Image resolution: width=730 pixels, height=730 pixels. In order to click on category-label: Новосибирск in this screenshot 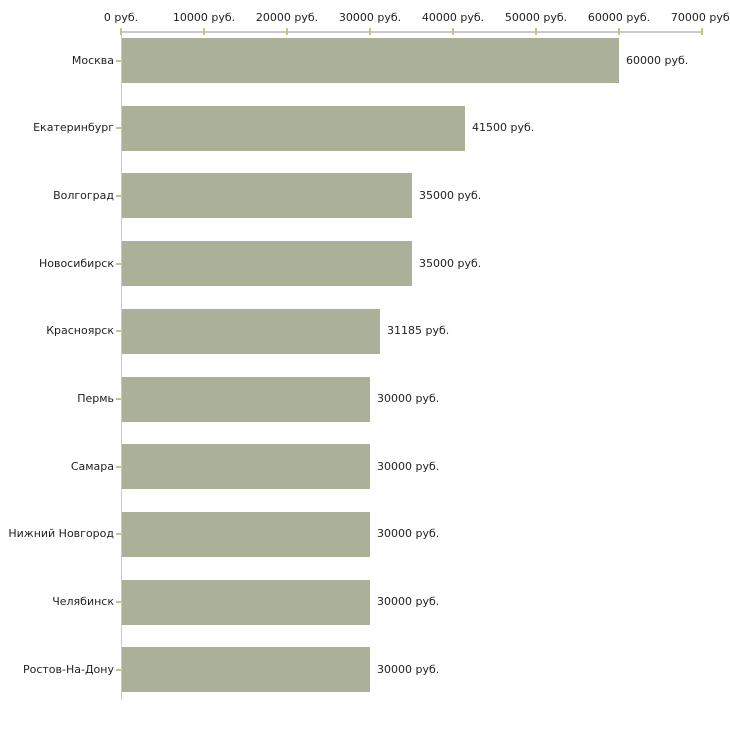, I will do `click(76, 263)`.